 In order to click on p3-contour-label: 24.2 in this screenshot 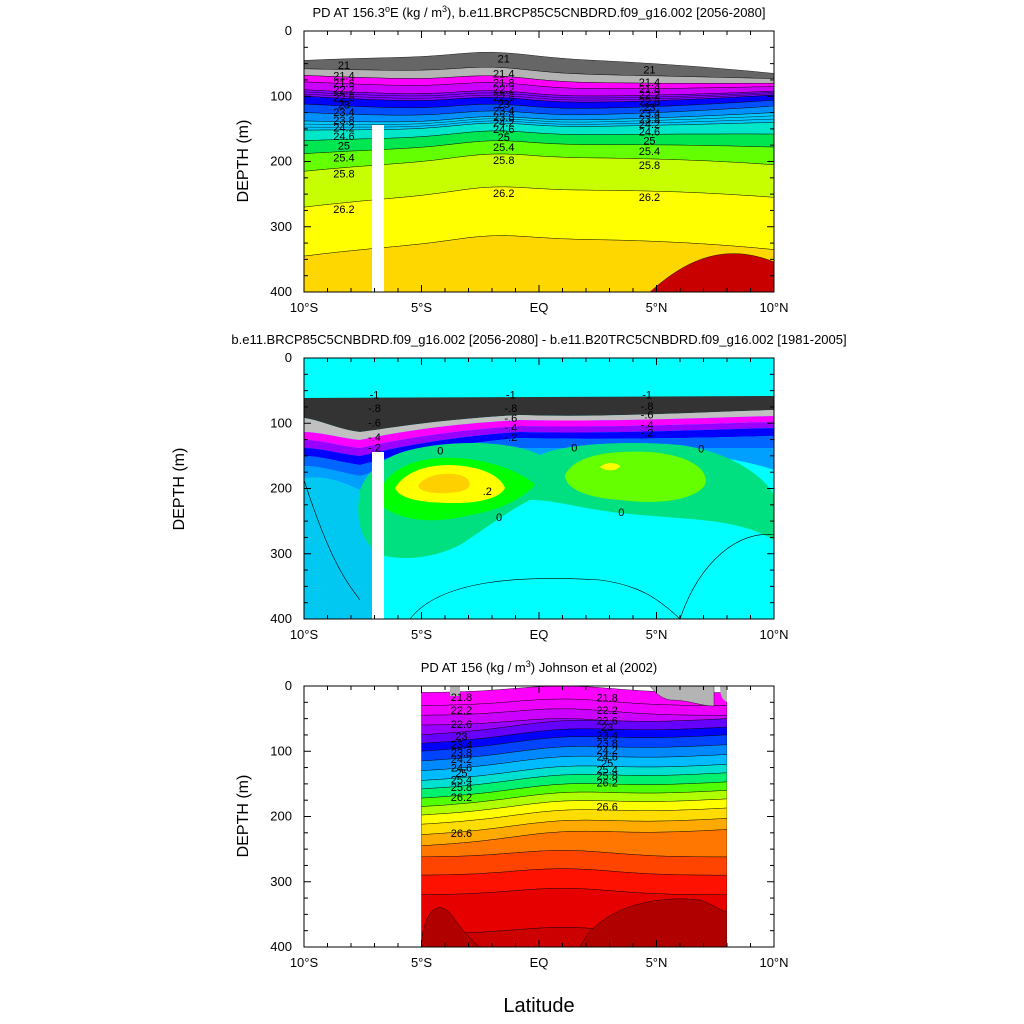, I will do `click(461, 760)`.